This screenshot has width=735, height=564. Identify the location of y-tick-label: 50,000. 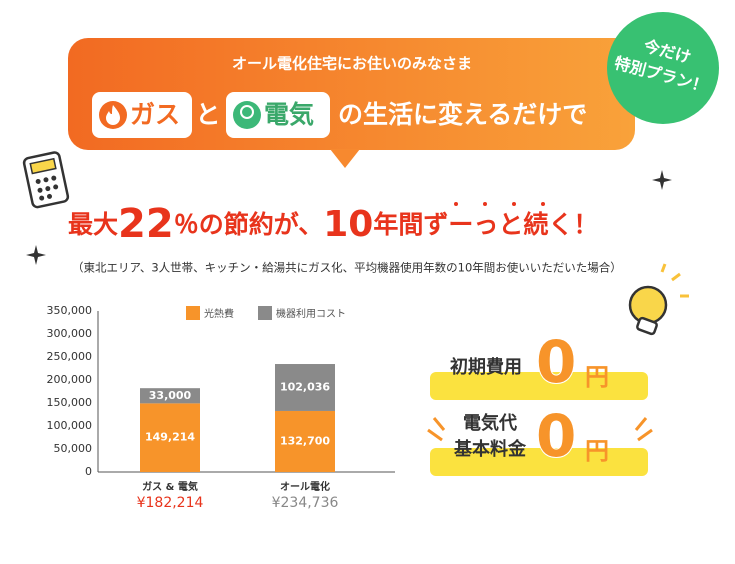
(73, 448).